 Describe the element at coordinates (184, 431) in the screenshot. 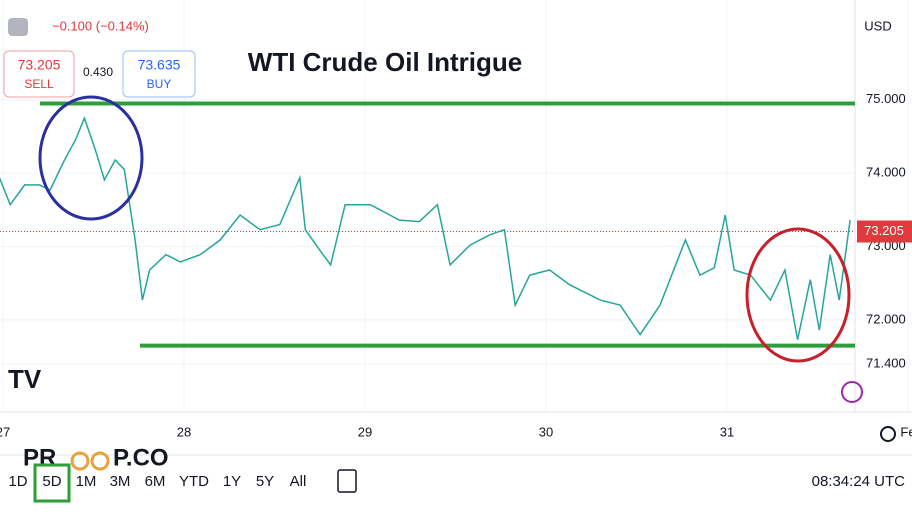

I see `x-tick-label: 28` at that location.